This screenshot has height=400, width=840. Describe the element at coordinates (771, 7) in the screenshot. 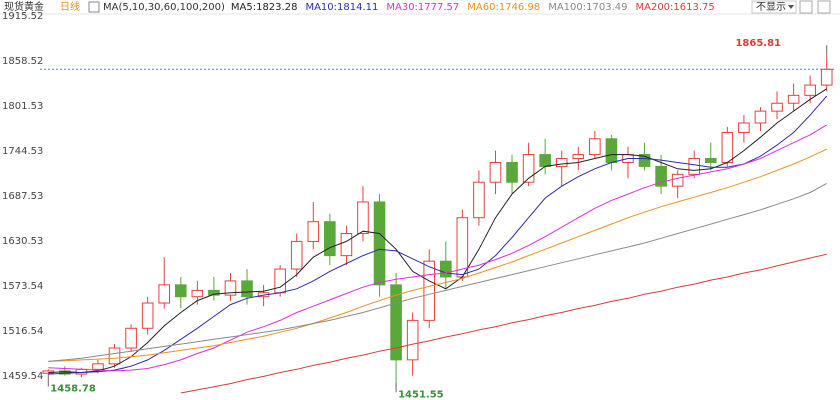

I see `button-label: 不显示` at that location.